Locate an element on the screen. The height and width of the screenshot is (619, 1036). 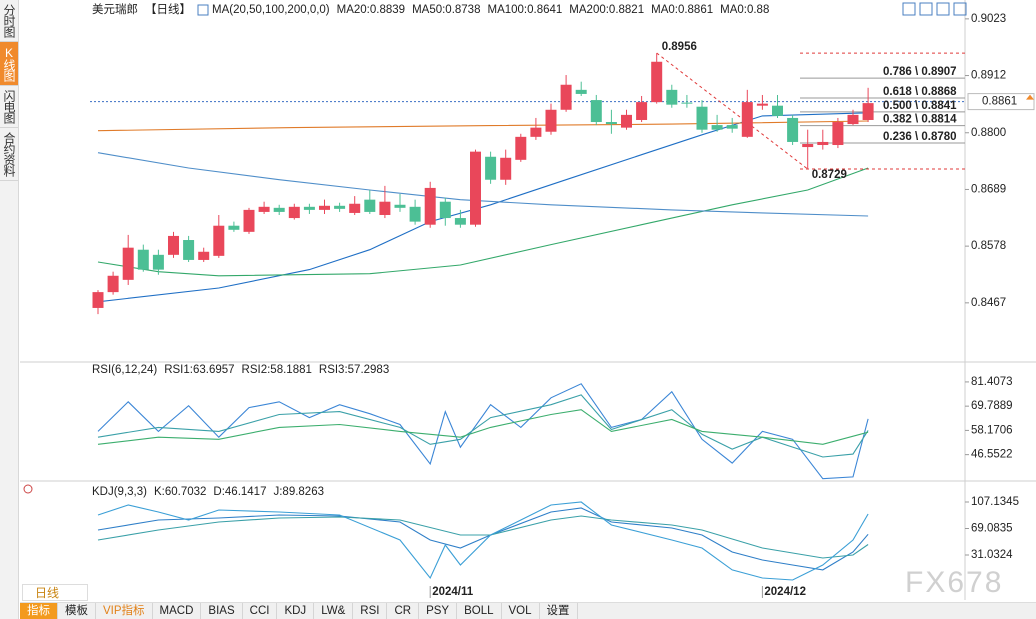
toolbar-item: 指标 is located at coordinates (39, 611).